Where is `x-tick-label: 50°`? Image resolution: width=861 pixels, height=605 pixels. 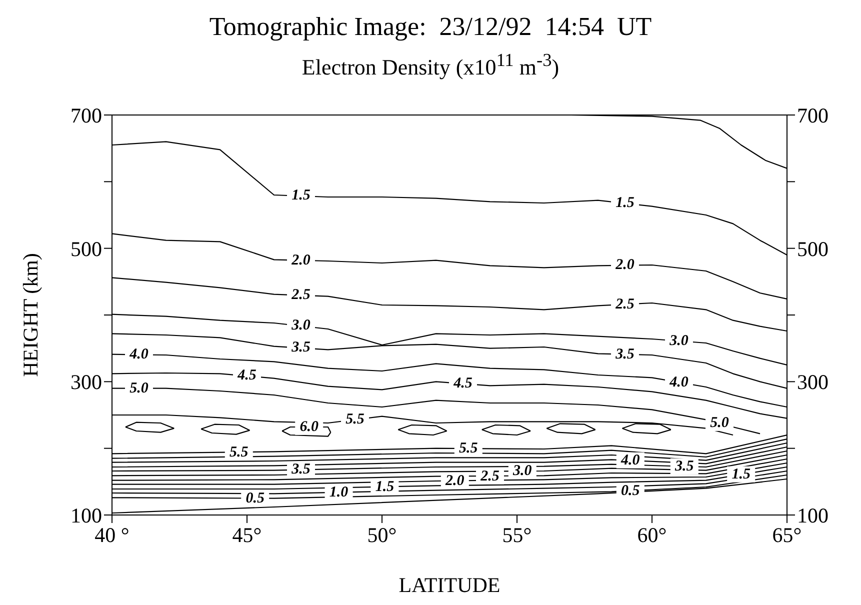
x-tick-label: 50° is located at coordinates (382, 534).